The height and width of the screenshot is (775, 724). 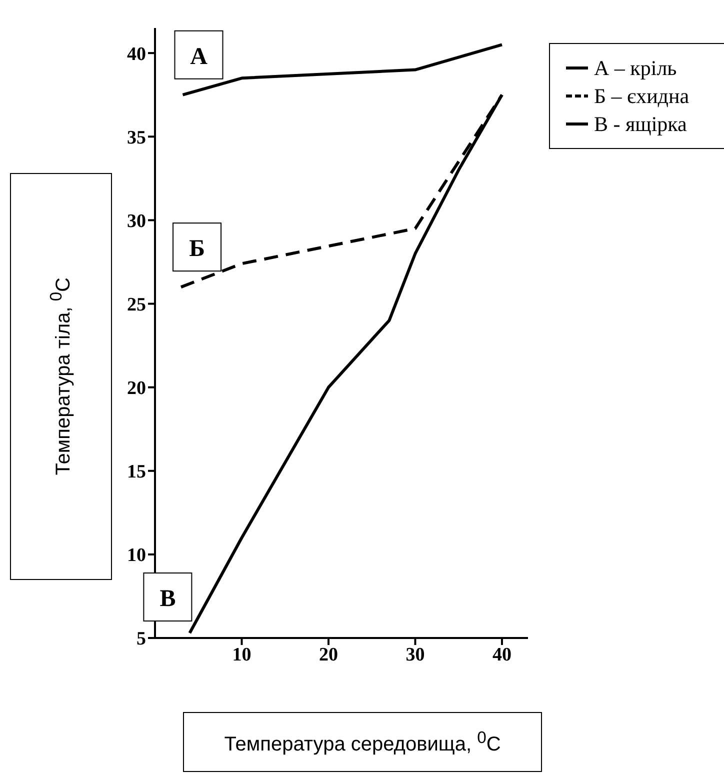 I want to click on x-tick-label: 30, so click(x=415, y=655).